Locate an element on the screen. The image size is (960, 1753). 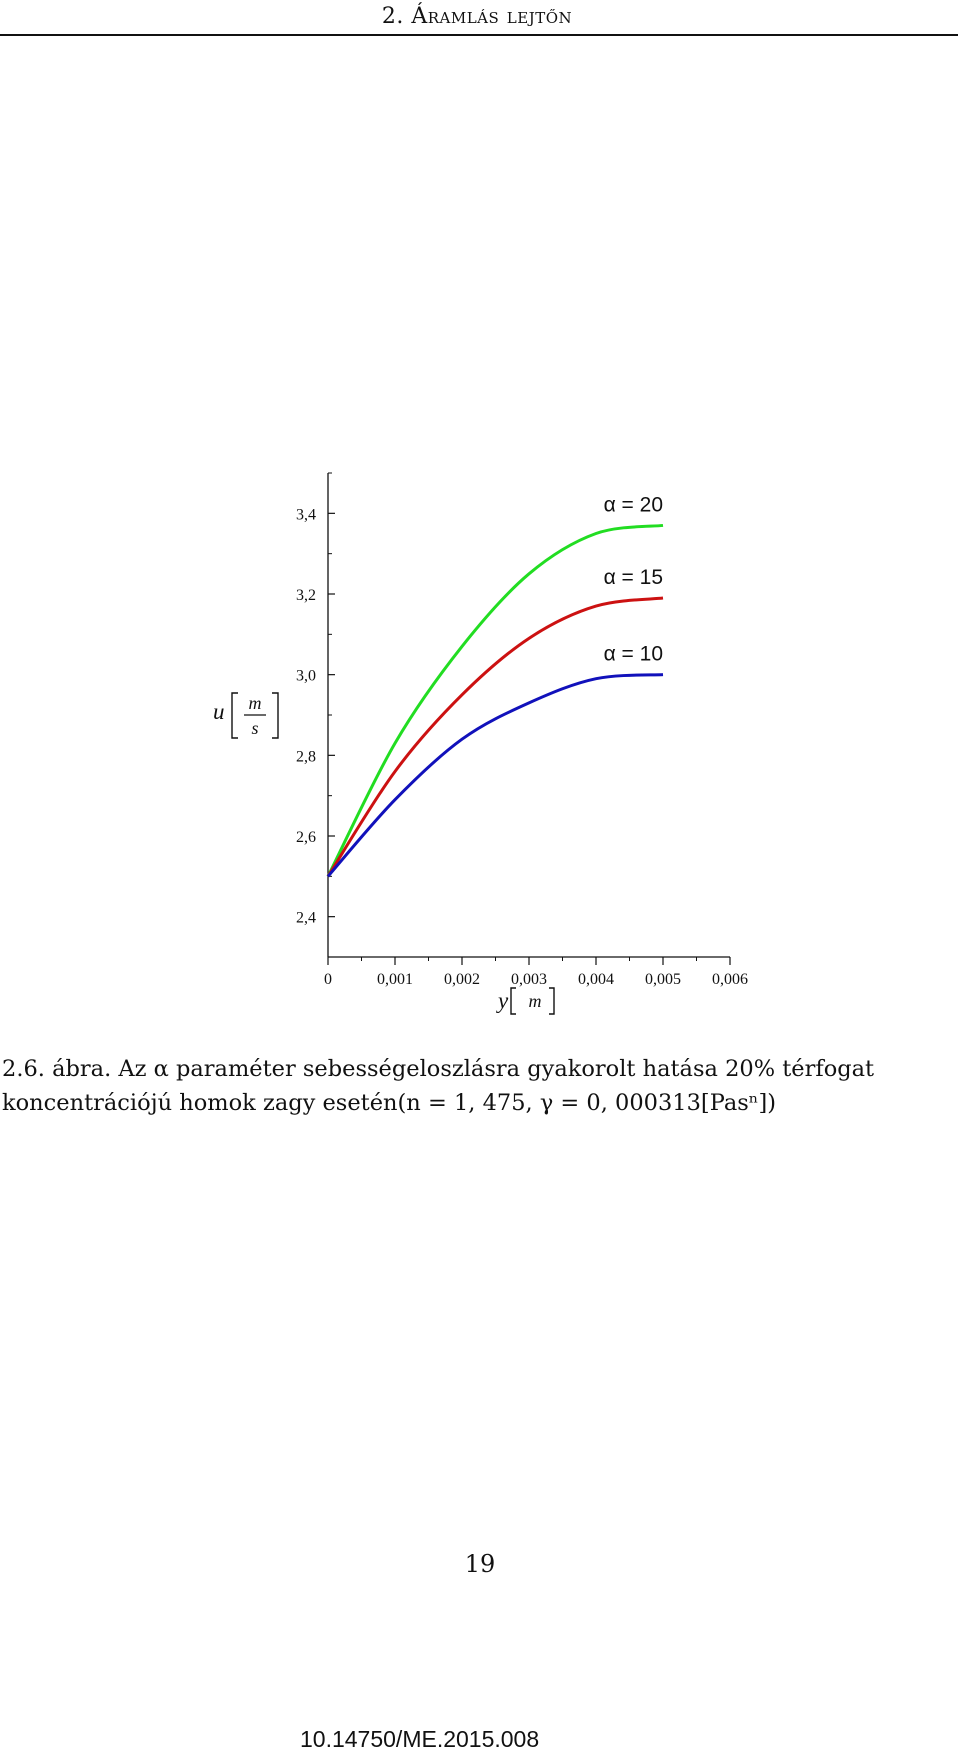
y-unit-right-bracket is located at coordinates (275, 715).